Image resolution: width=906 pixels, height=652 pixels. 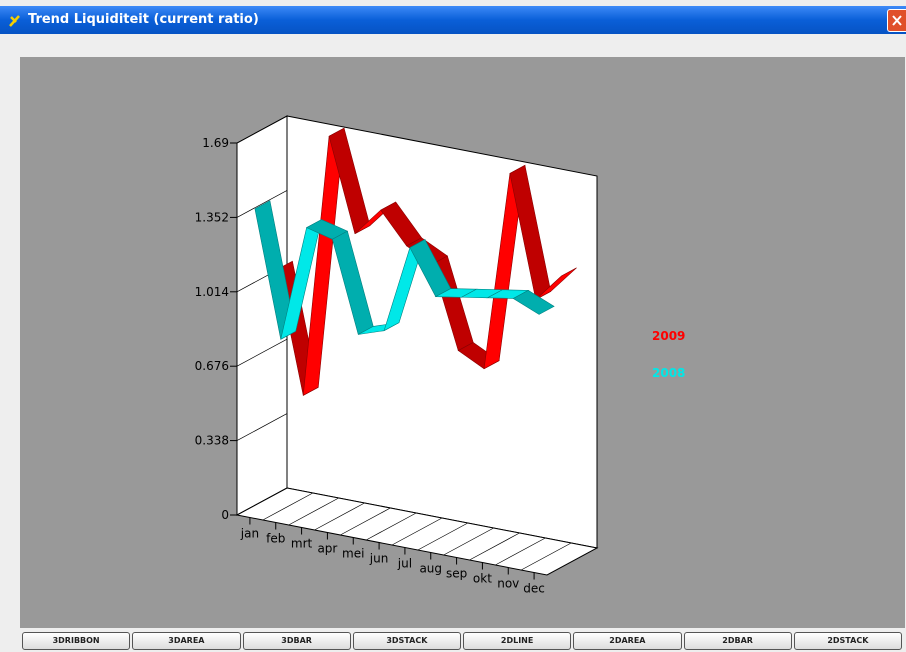 What do you see at coordinates (668, 336) in the screenshot?
I see `legend-label: 2009` at bounding box center [668, 336].